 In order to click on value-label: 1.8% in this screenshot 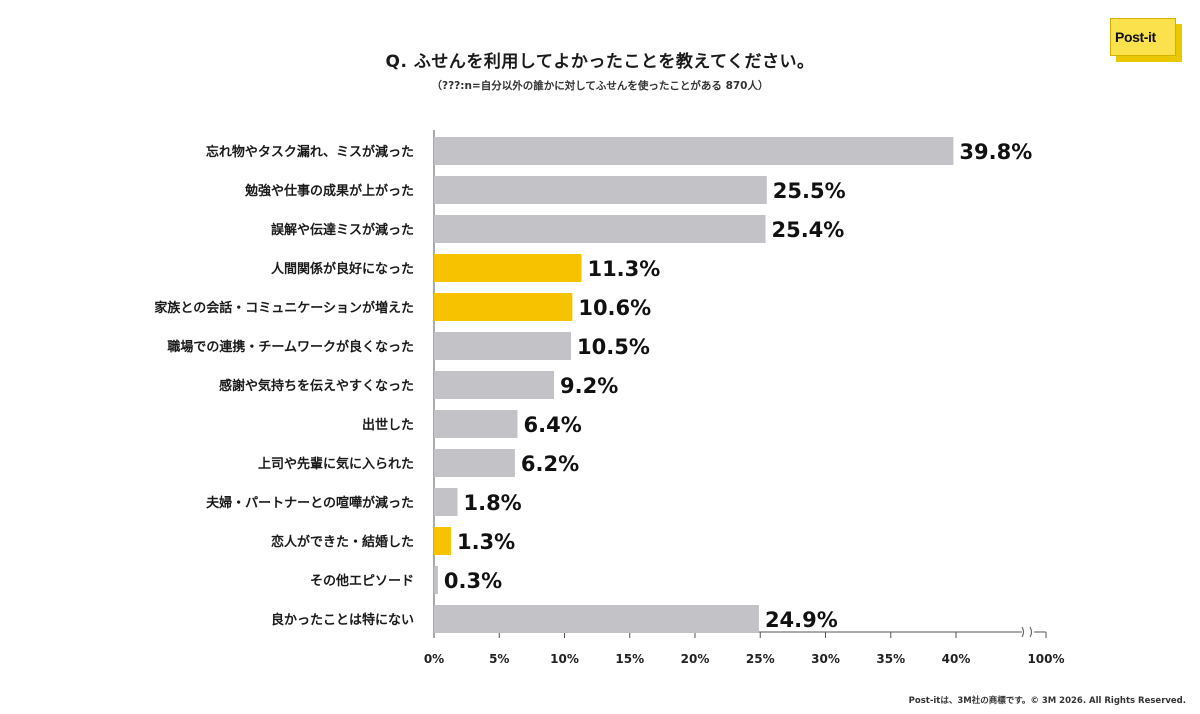, I will do `click(492, 503)`.